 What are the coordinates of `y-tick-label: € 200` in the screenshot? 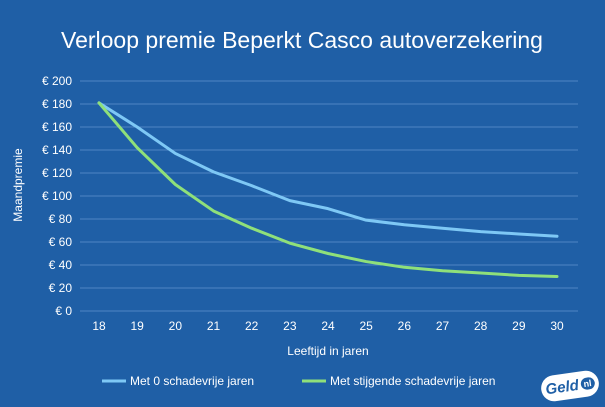 It's located at (57, 81).